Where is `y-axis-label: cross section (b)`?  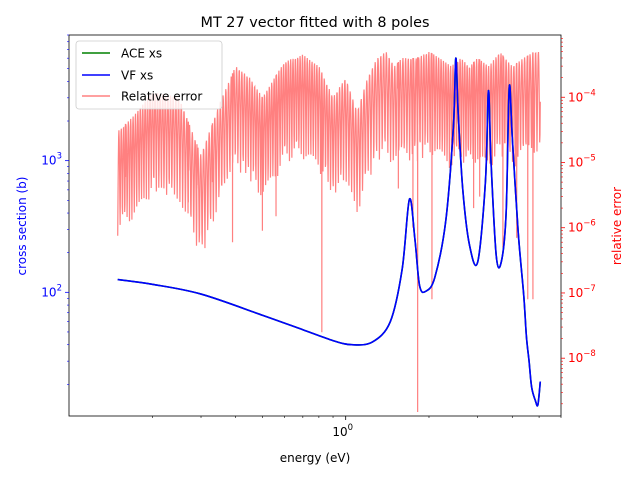 y-axis-label: cross section (b) is located at coordinates (22, 226).